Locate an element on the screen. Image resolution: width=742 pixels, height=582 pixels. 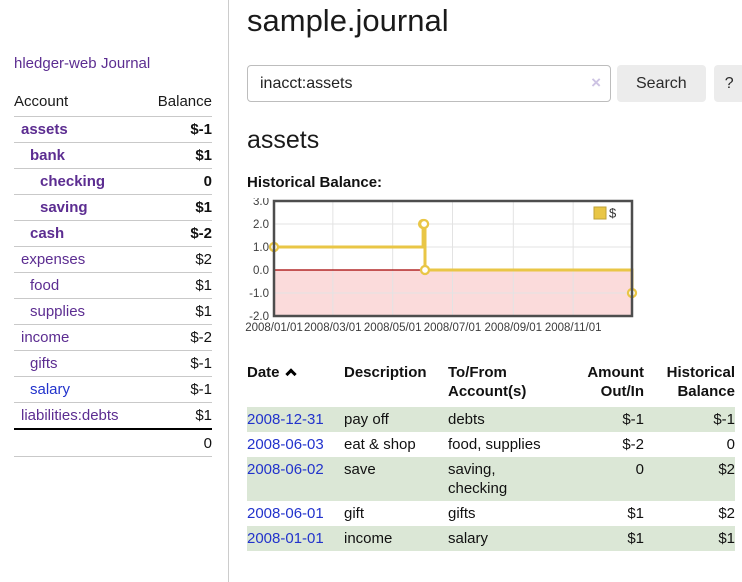
register-column-header: Amount Out/In is located at coordinates (615, 382).